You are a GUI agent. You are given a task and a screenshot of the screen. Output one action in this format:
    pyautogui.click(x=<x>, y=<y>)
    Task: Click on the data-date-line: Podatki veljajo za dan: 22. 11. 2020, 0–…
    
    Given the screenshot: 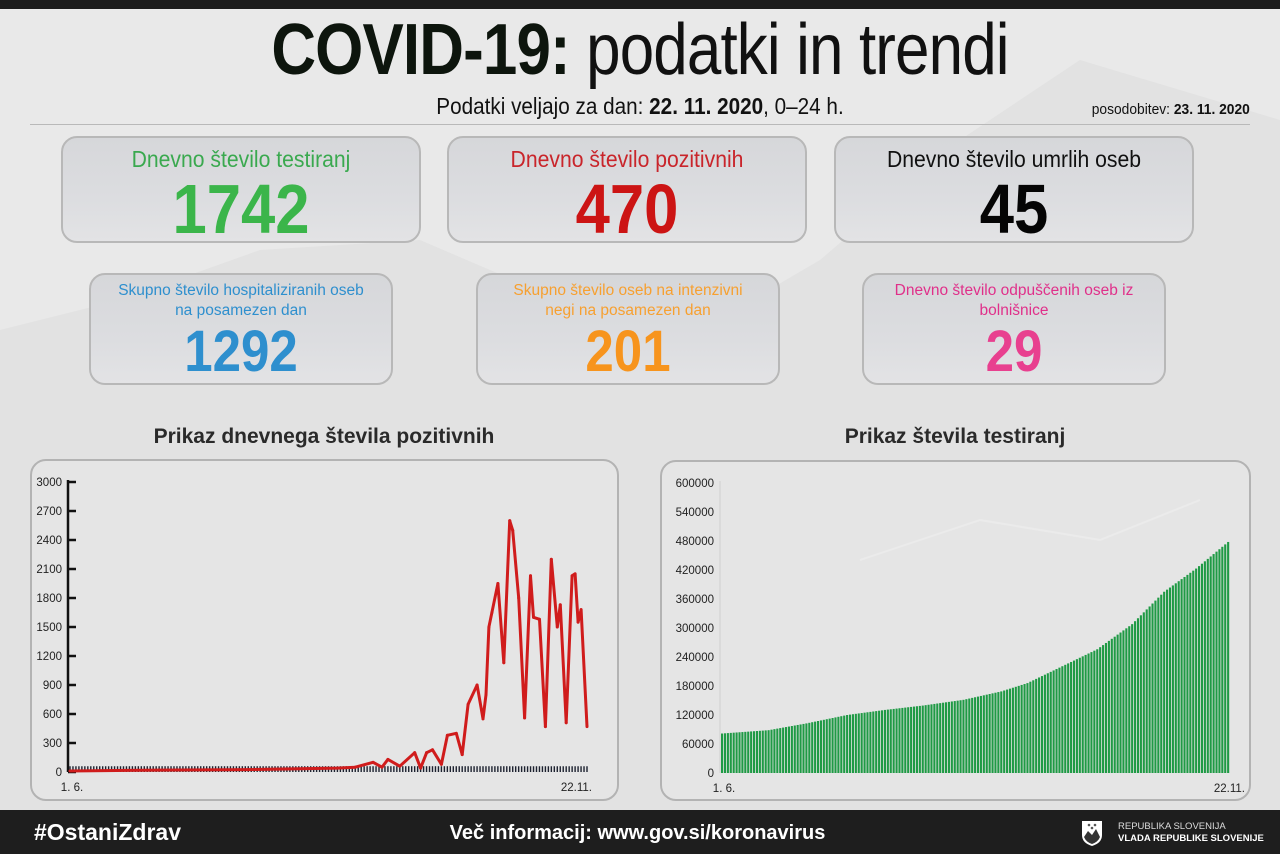 What is the action you would take?
    pyautogui.click(x=640, y=106)
    